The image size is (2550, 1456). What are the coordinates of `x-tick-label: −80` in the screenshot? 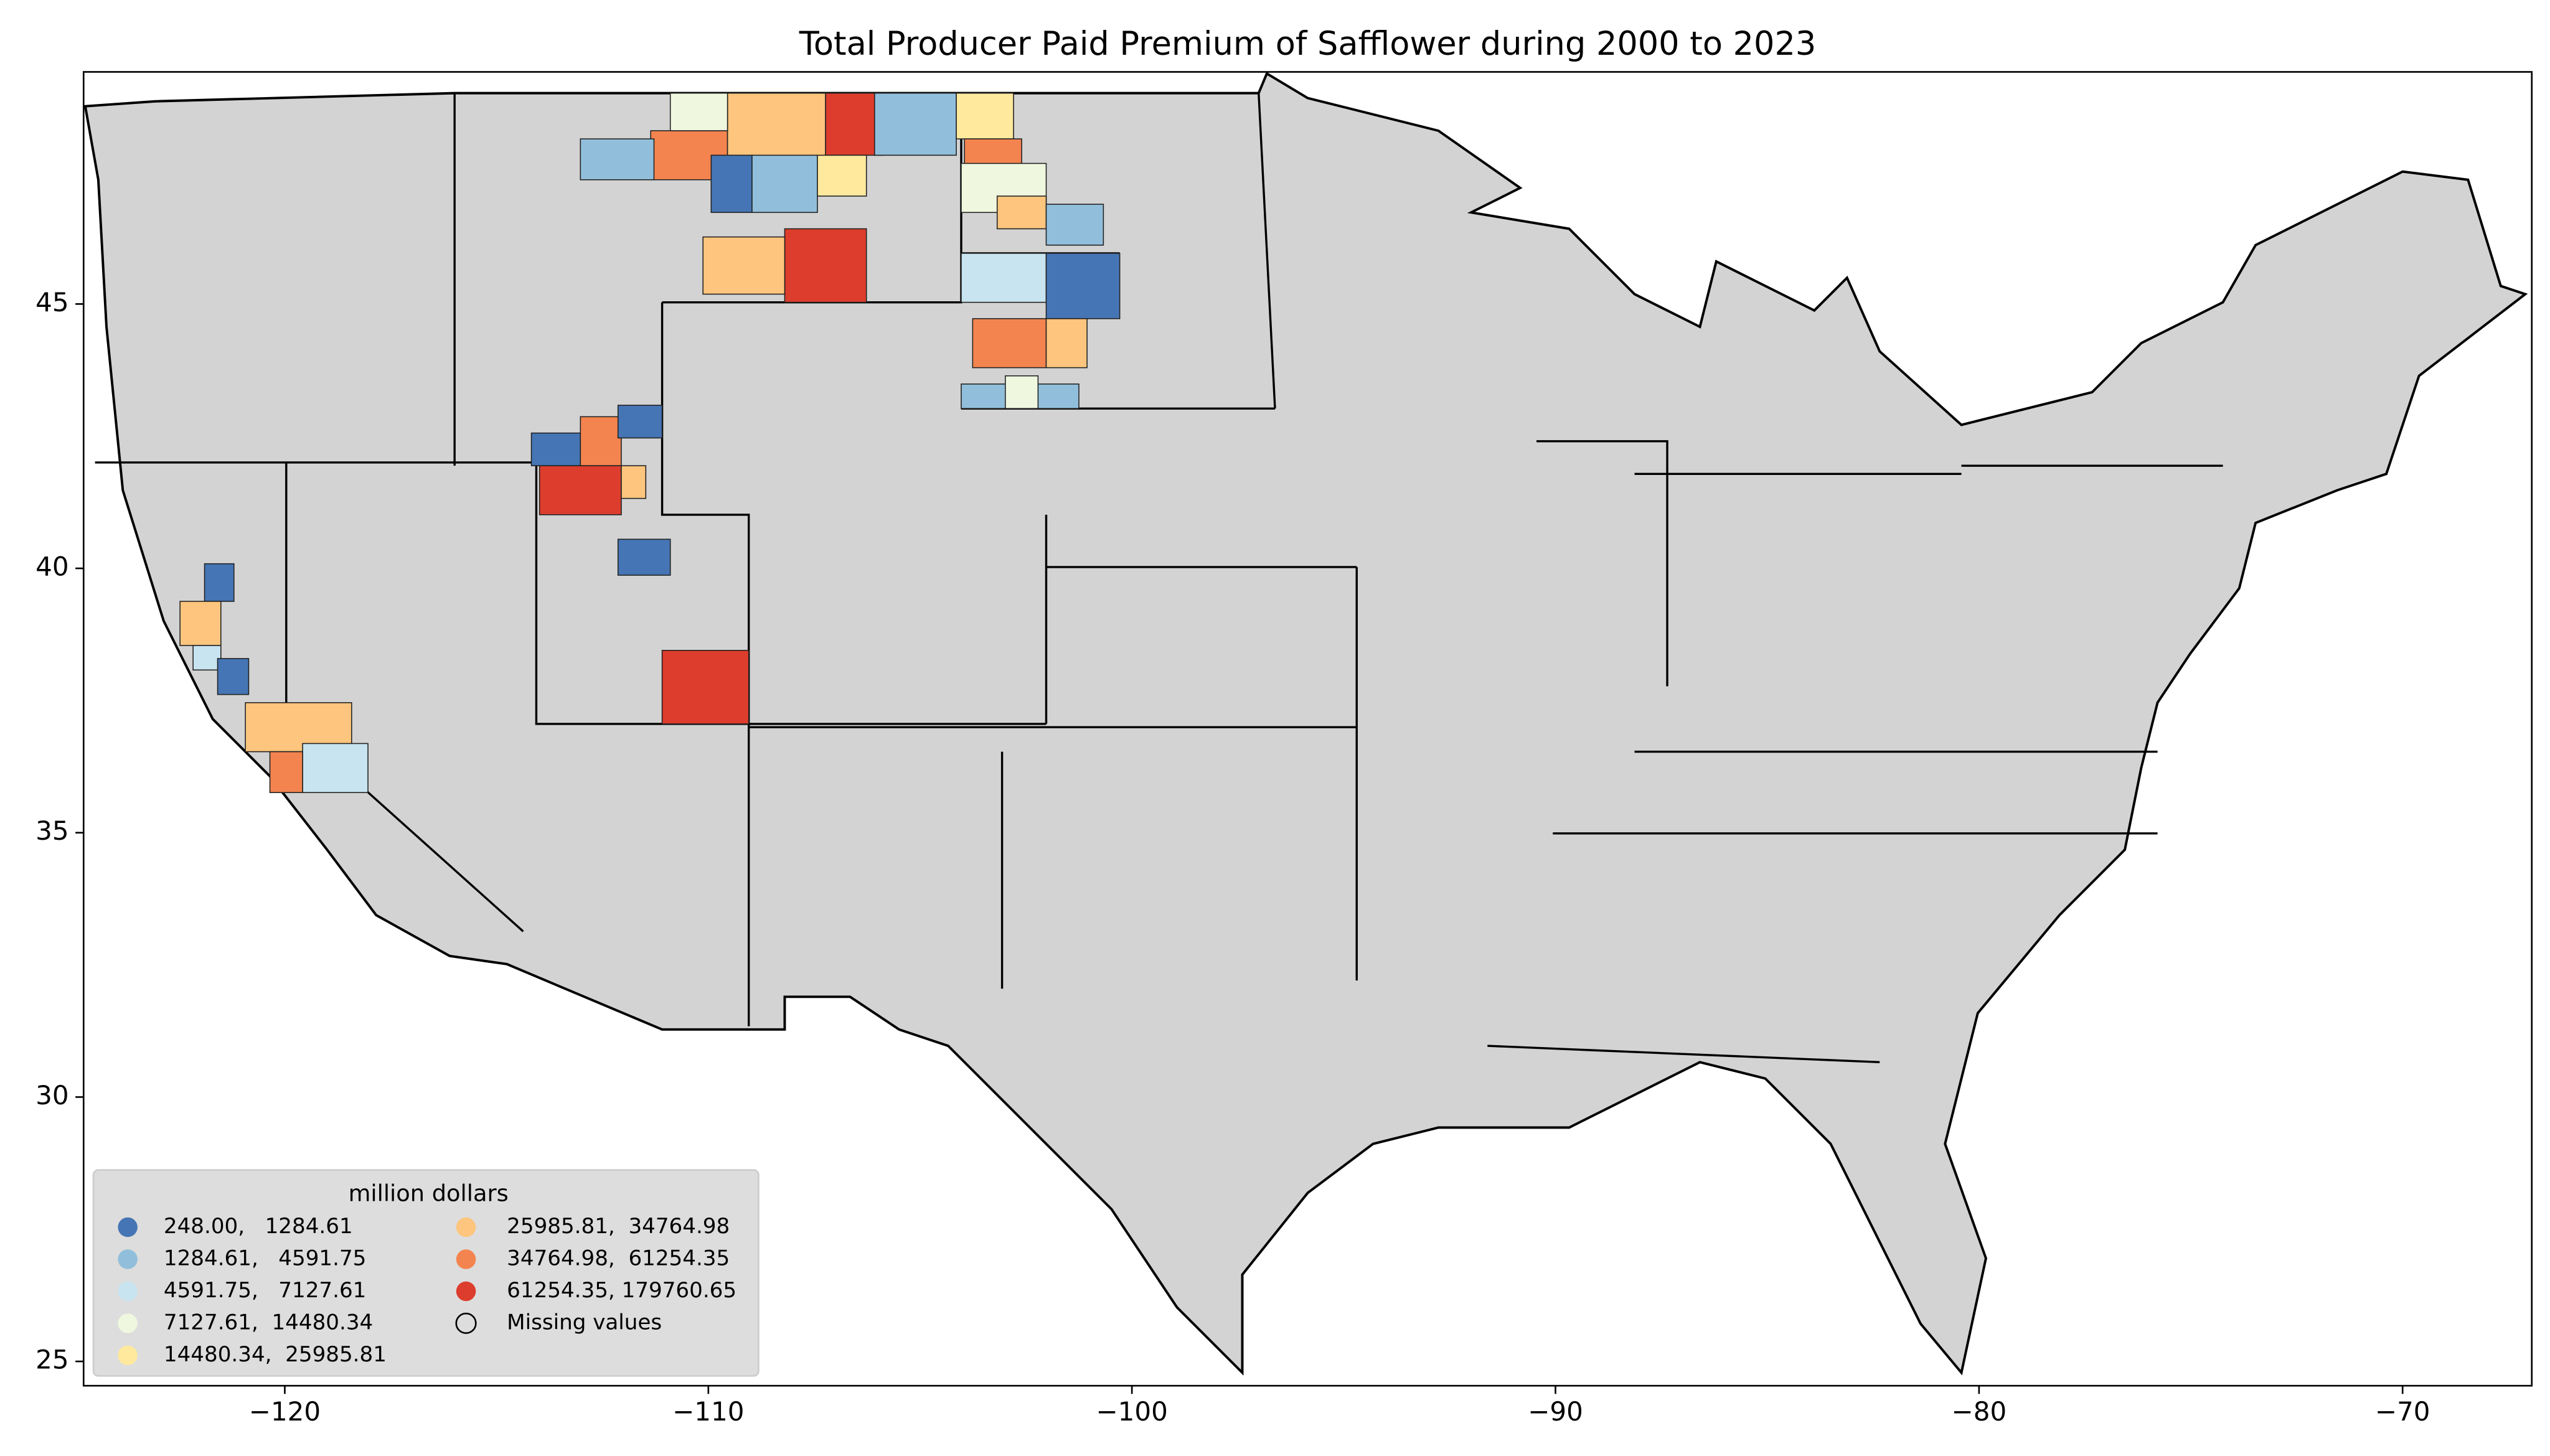 It's located at (1979, 1411).